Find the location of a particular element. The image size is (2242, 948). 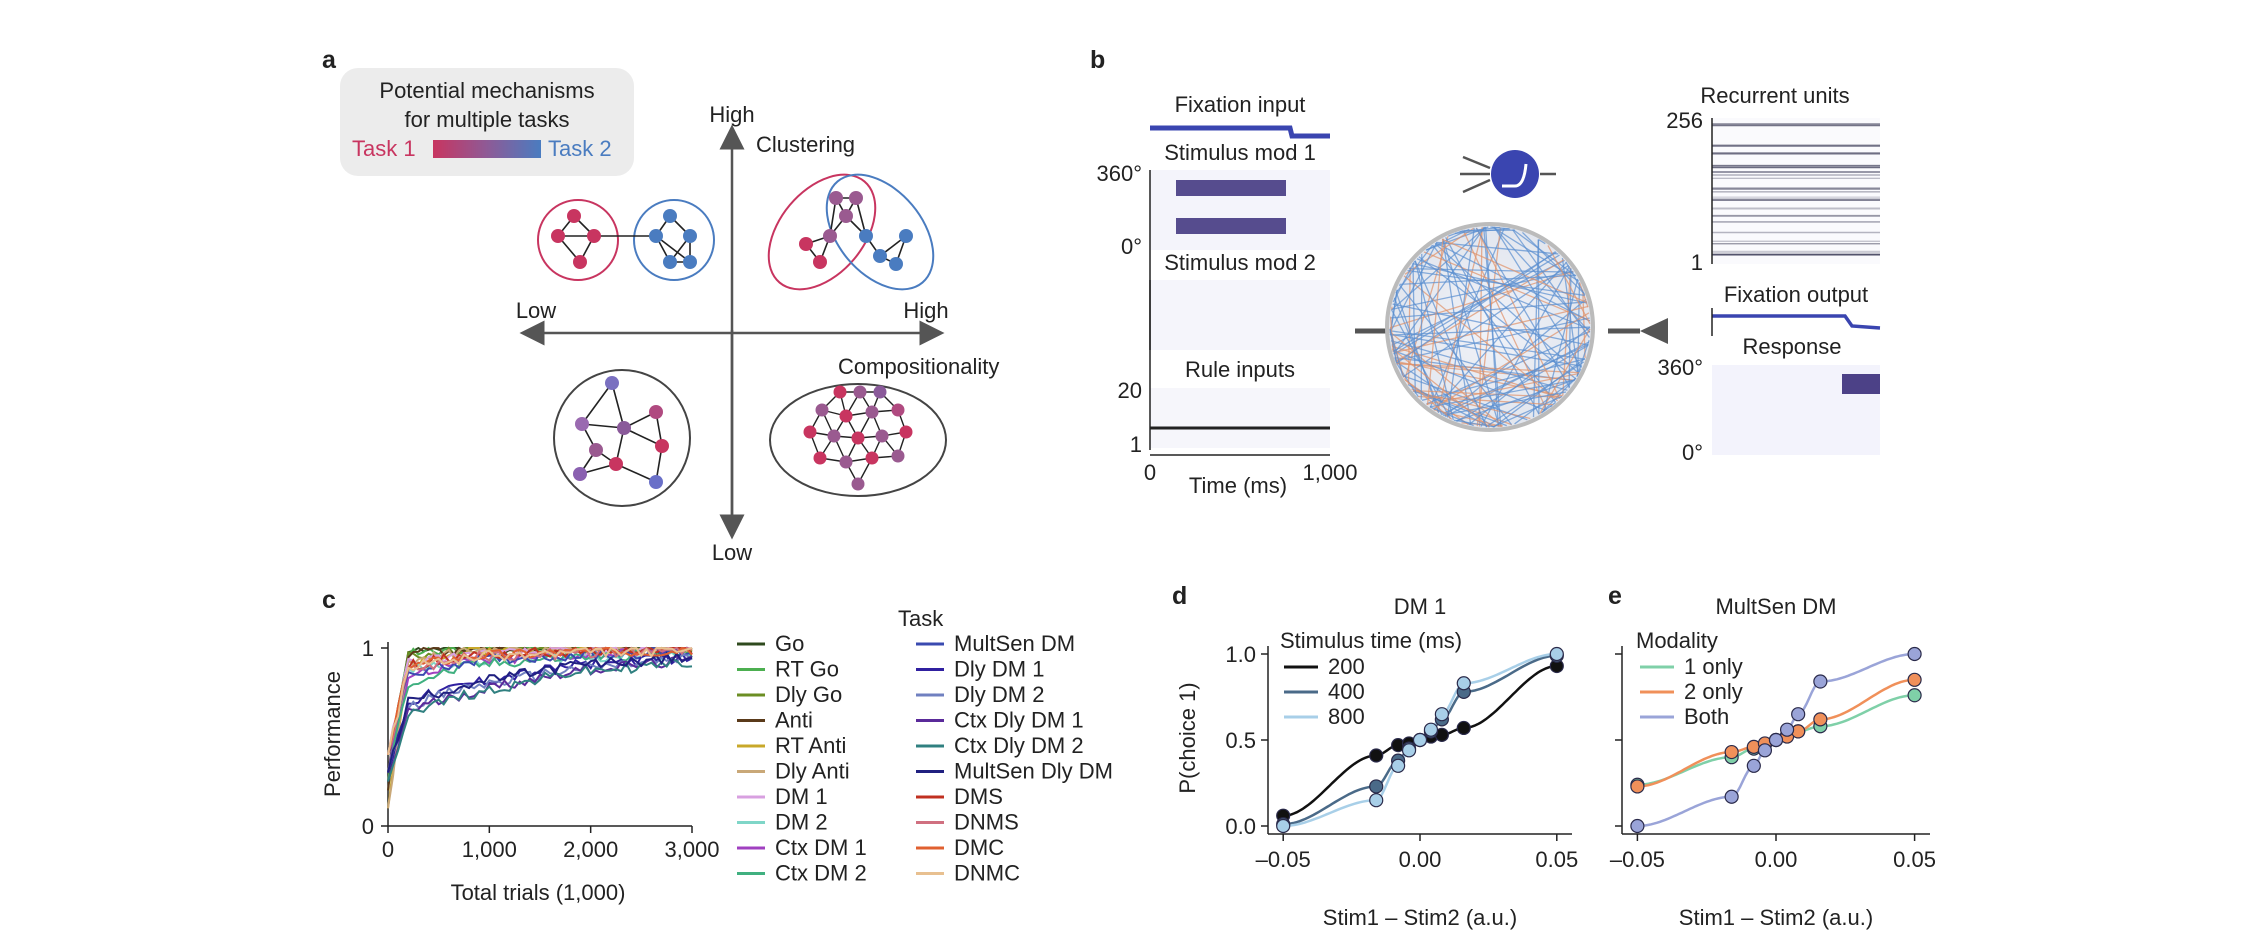

d-y-label: P(choice 1) is located at coordinates (1187, 737).